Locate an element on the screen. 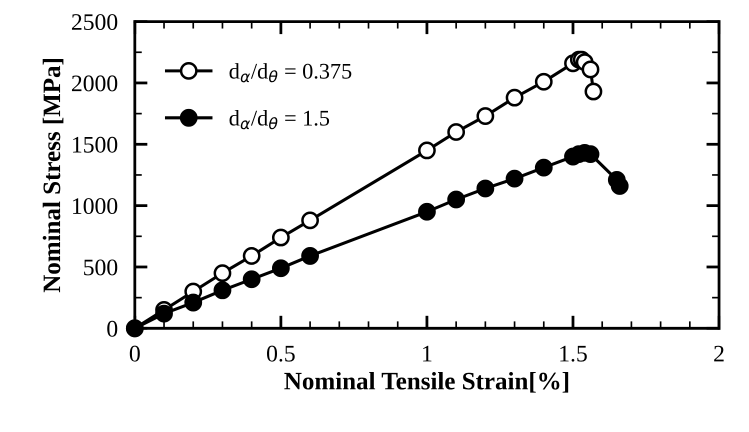  legend-label: d$_{α}$/d$_{θ}$ = 0.375 is located at coordinates (291, 72).